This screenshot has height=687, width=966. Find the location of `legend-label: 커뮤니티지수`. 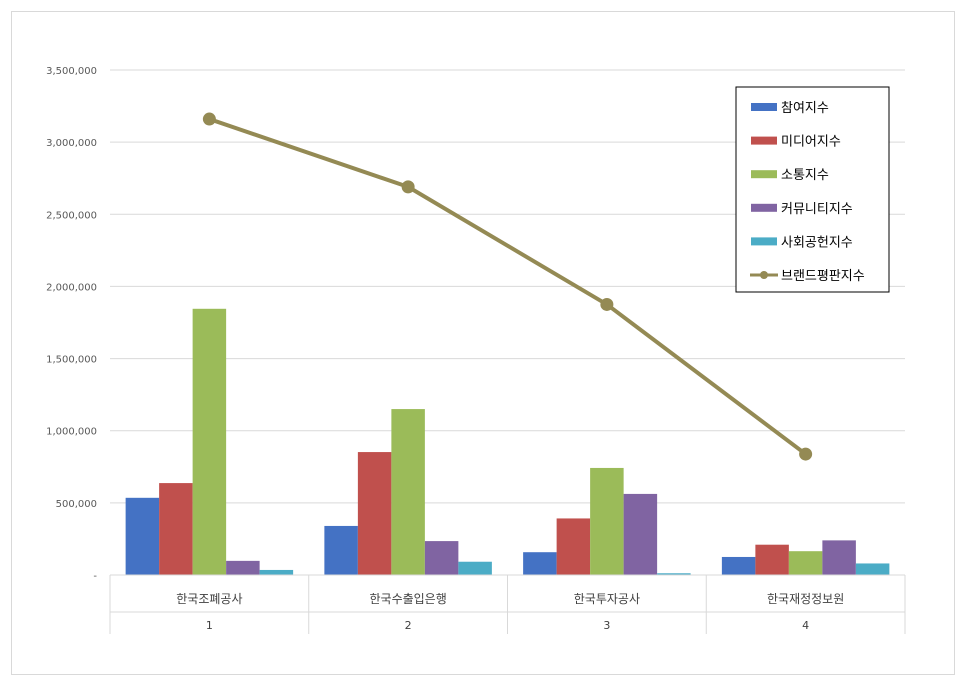

legend-label: 커뮤니티지수 is located at coordinates (817, 209).